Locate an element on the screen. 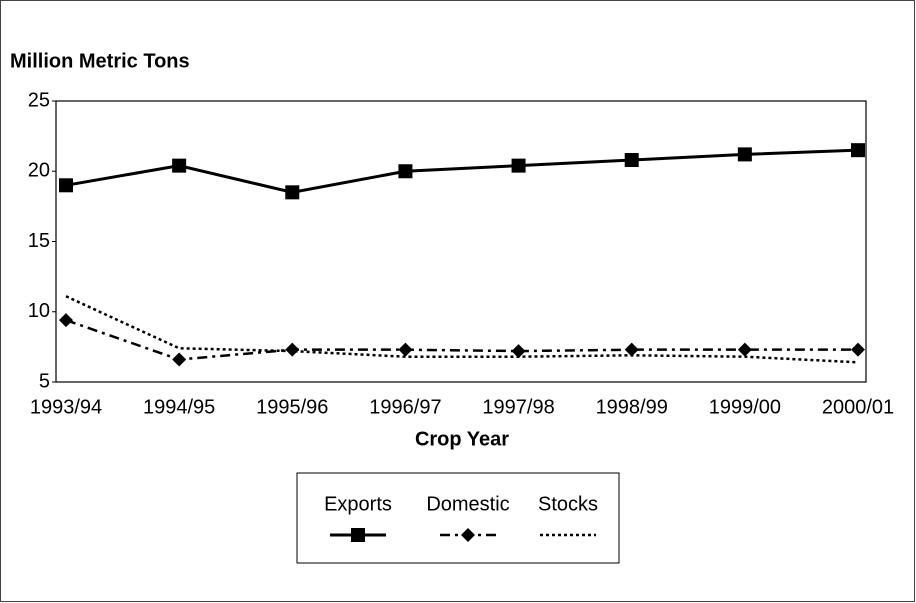 The height and width of the screenshot is (603, 916). x-tick-label: 1994/95 is located at coordinates (179, 407).